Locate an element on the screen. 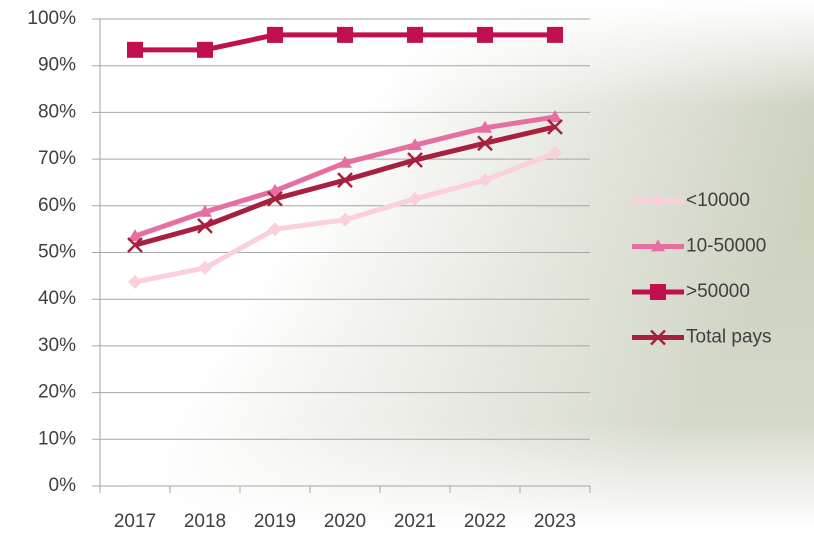 The image size is (814, 534). x-tick-label: 2019 is located at coordinates (275, 520).